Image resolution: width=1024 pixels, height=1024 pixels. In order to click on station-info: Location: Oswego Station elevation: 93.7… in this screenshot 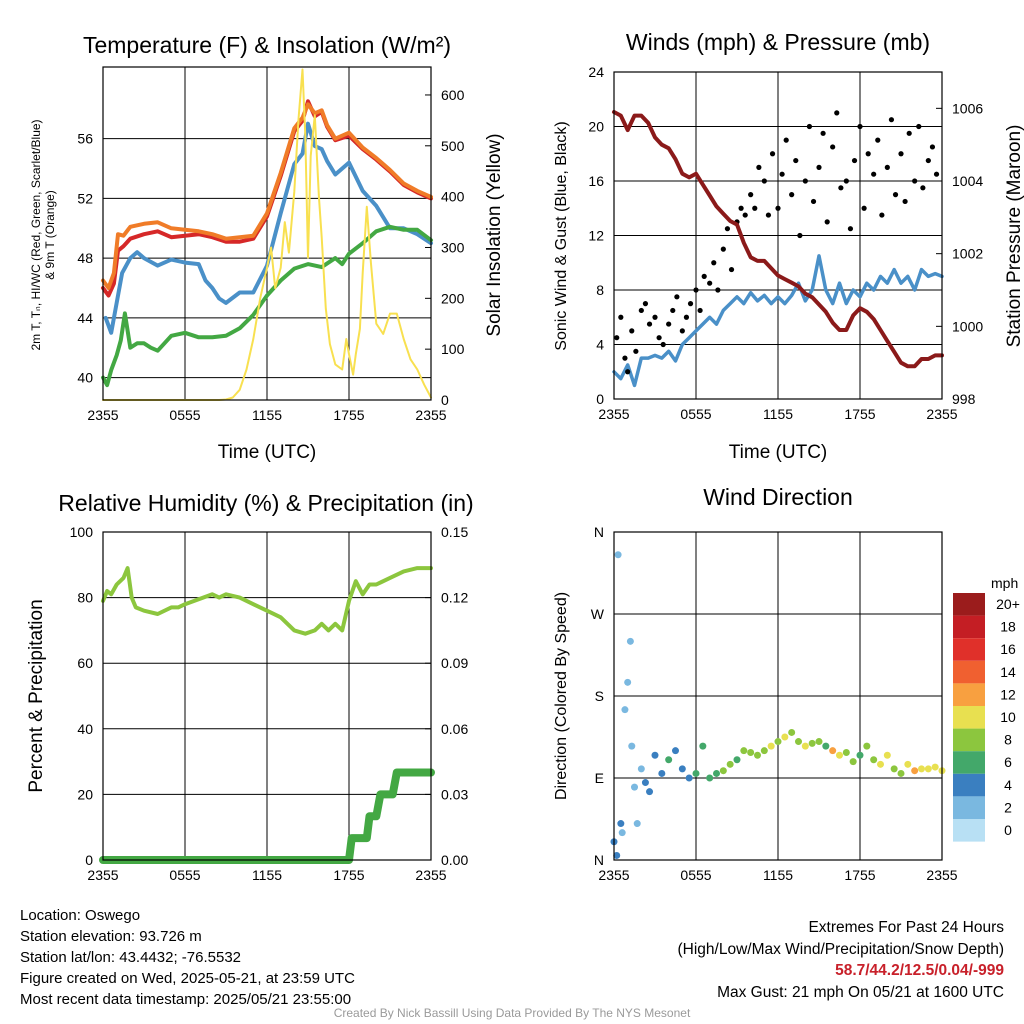, I will do `click(187, 957)`.